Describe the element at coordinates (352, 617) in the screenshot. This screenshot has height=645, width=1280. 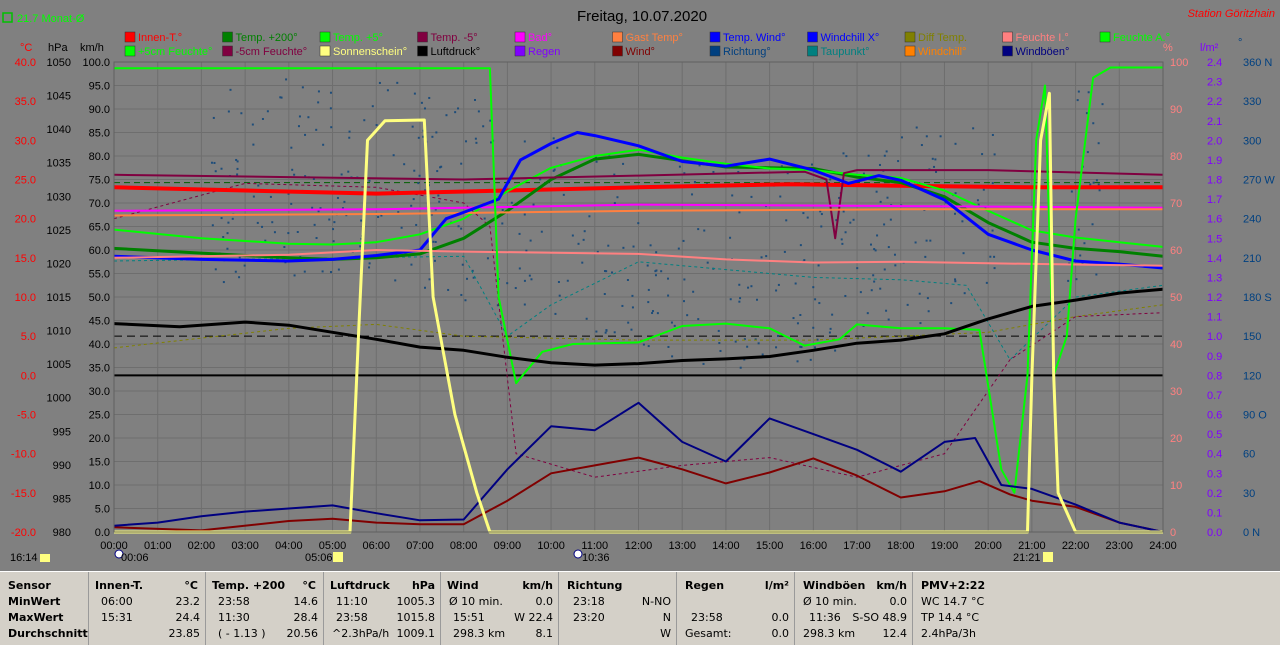
I see `luftdruck-max-time: 23:58` at that location.